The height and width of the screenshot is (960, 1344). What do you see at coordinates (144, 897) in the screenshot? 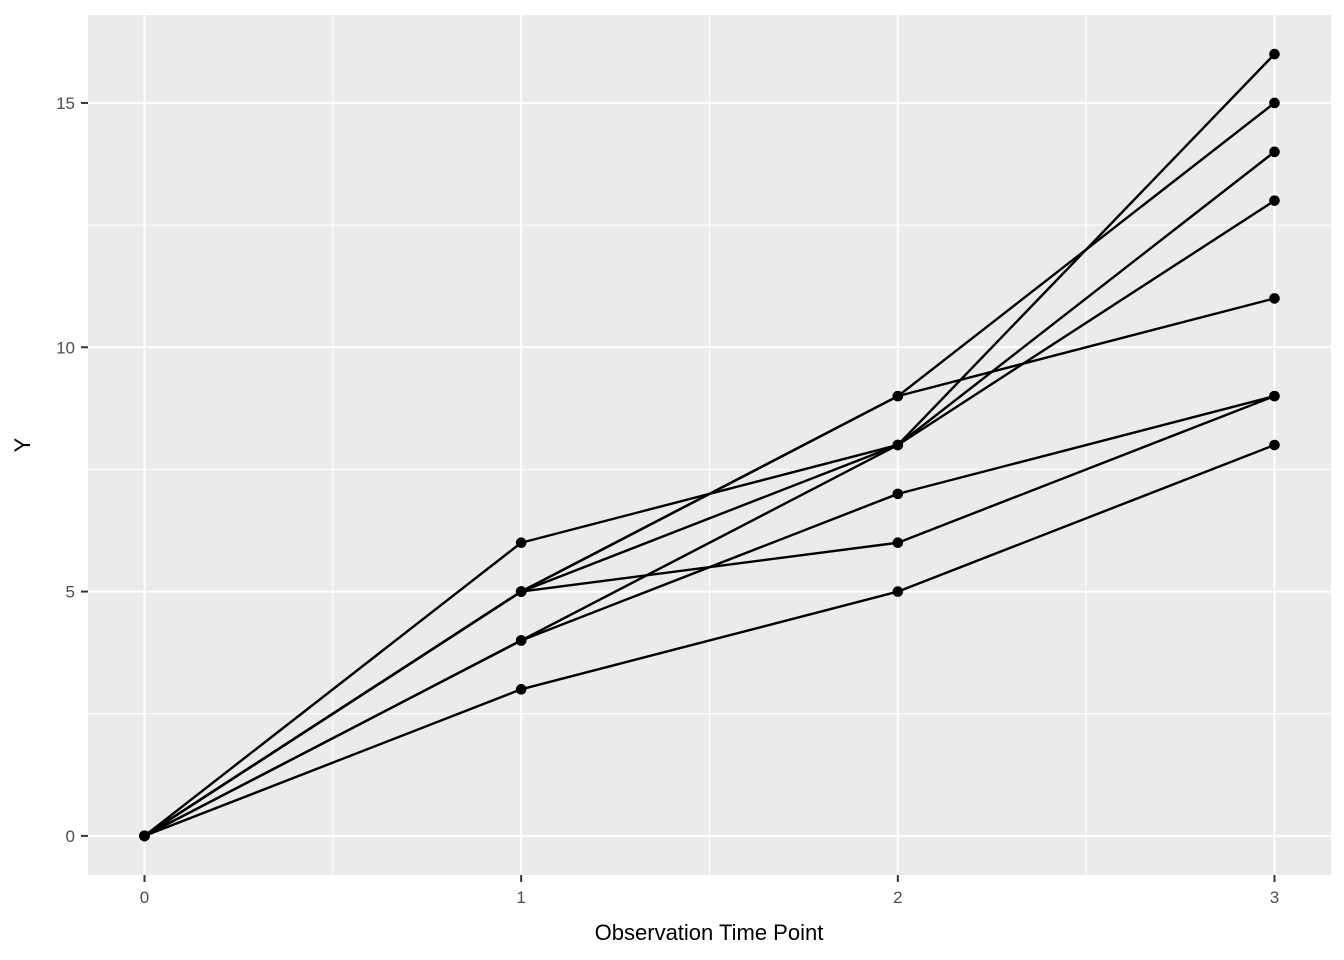
I see `x-tick-label: 0` at bounding box center [144, 897].